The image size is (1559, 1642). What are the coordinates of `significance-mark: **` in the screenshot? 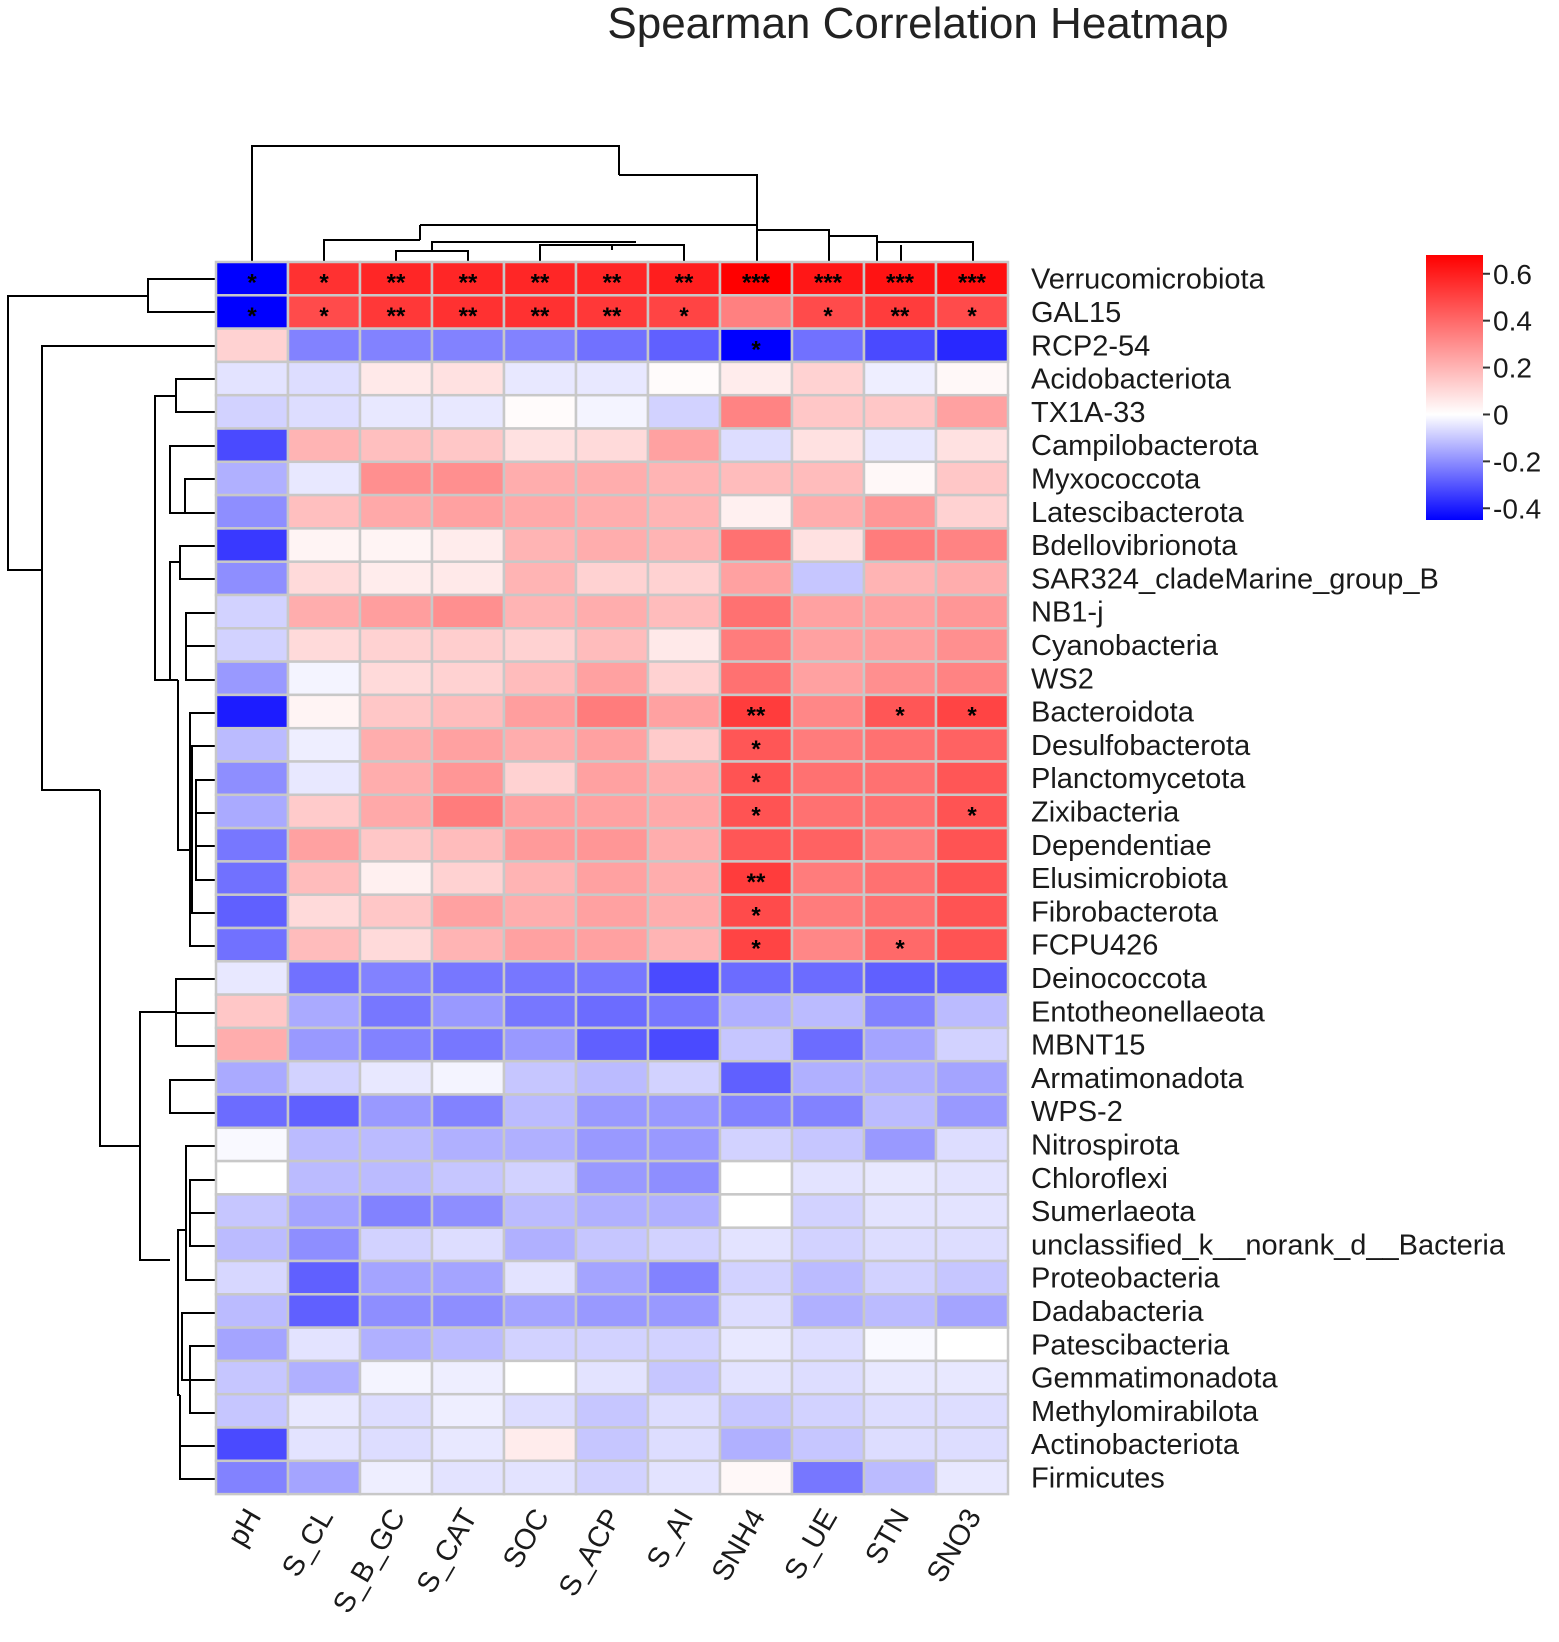 It's located at (612, 316).